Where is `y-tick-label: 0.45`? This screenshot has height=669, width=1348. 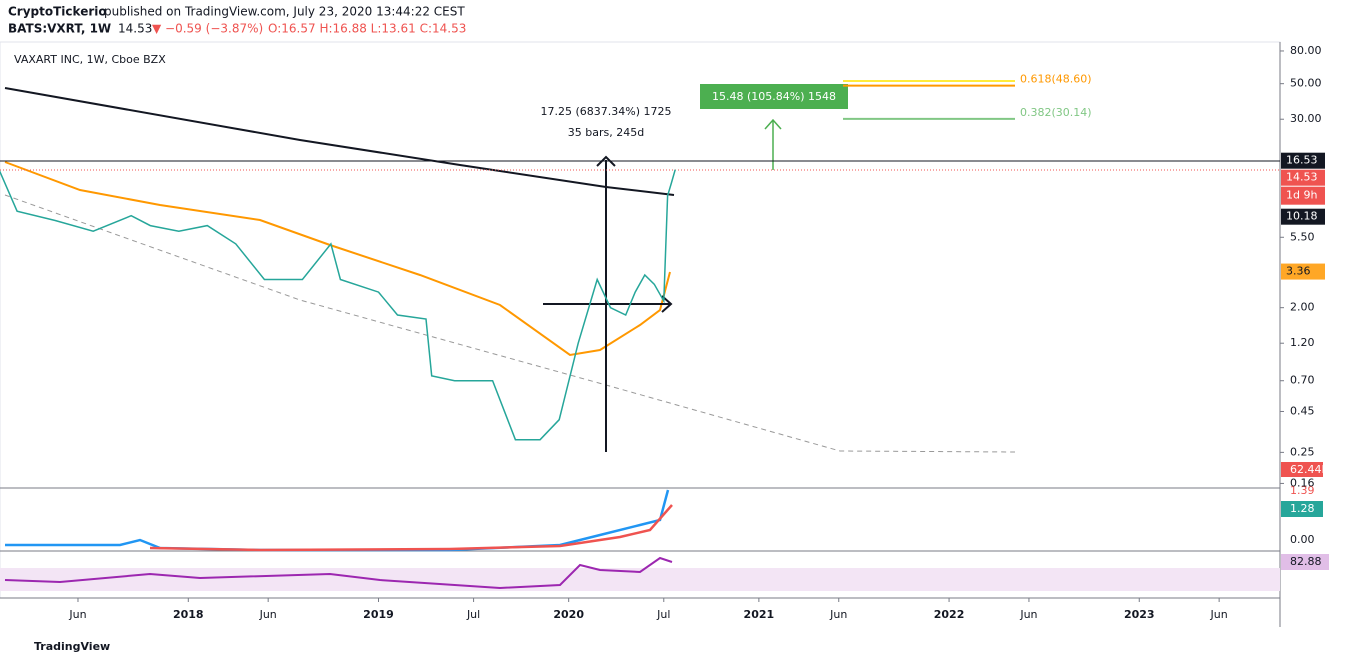
y-tick-label: 0.45 is located at coordinates (1302, 410).